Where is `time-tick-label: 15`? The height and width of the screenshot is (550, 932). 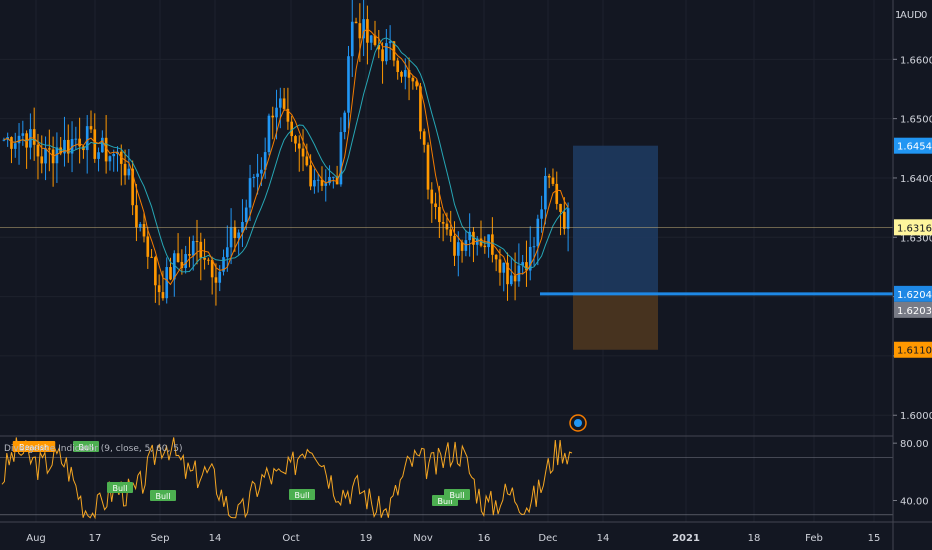 time-tick-label: 15 is located at coordinates (874, 538).